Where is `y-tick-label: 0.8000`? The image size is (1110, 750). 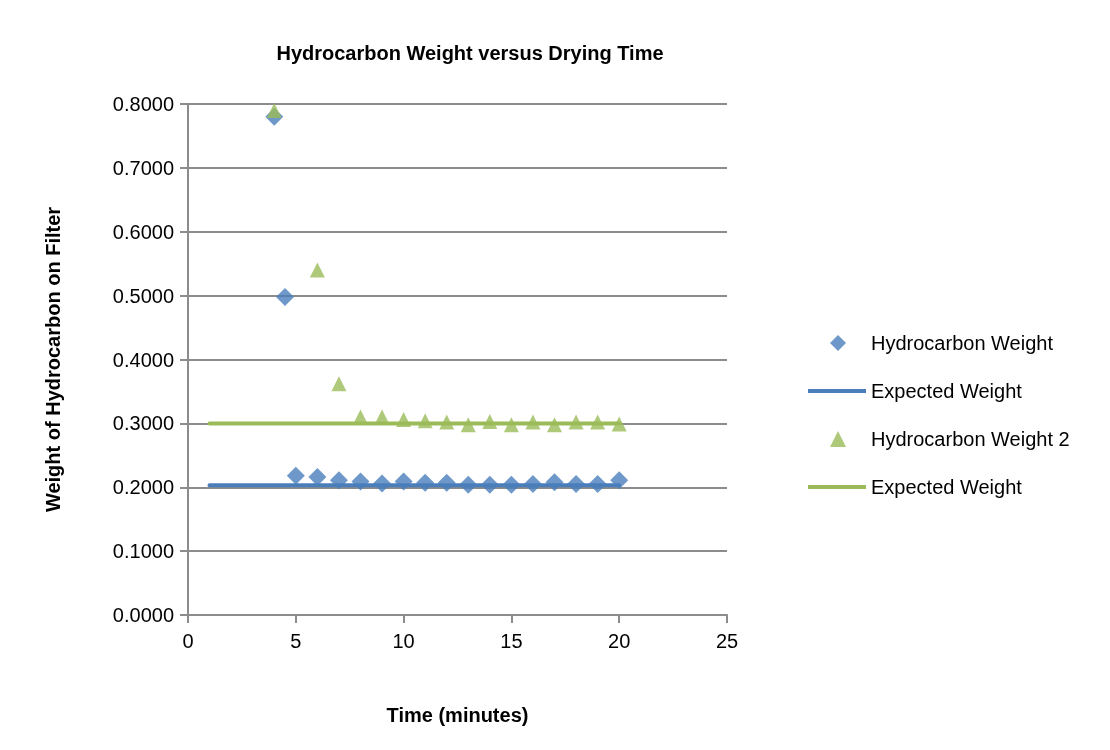
y-tick-label: 0.8000 is located at coordinates (143, 104).